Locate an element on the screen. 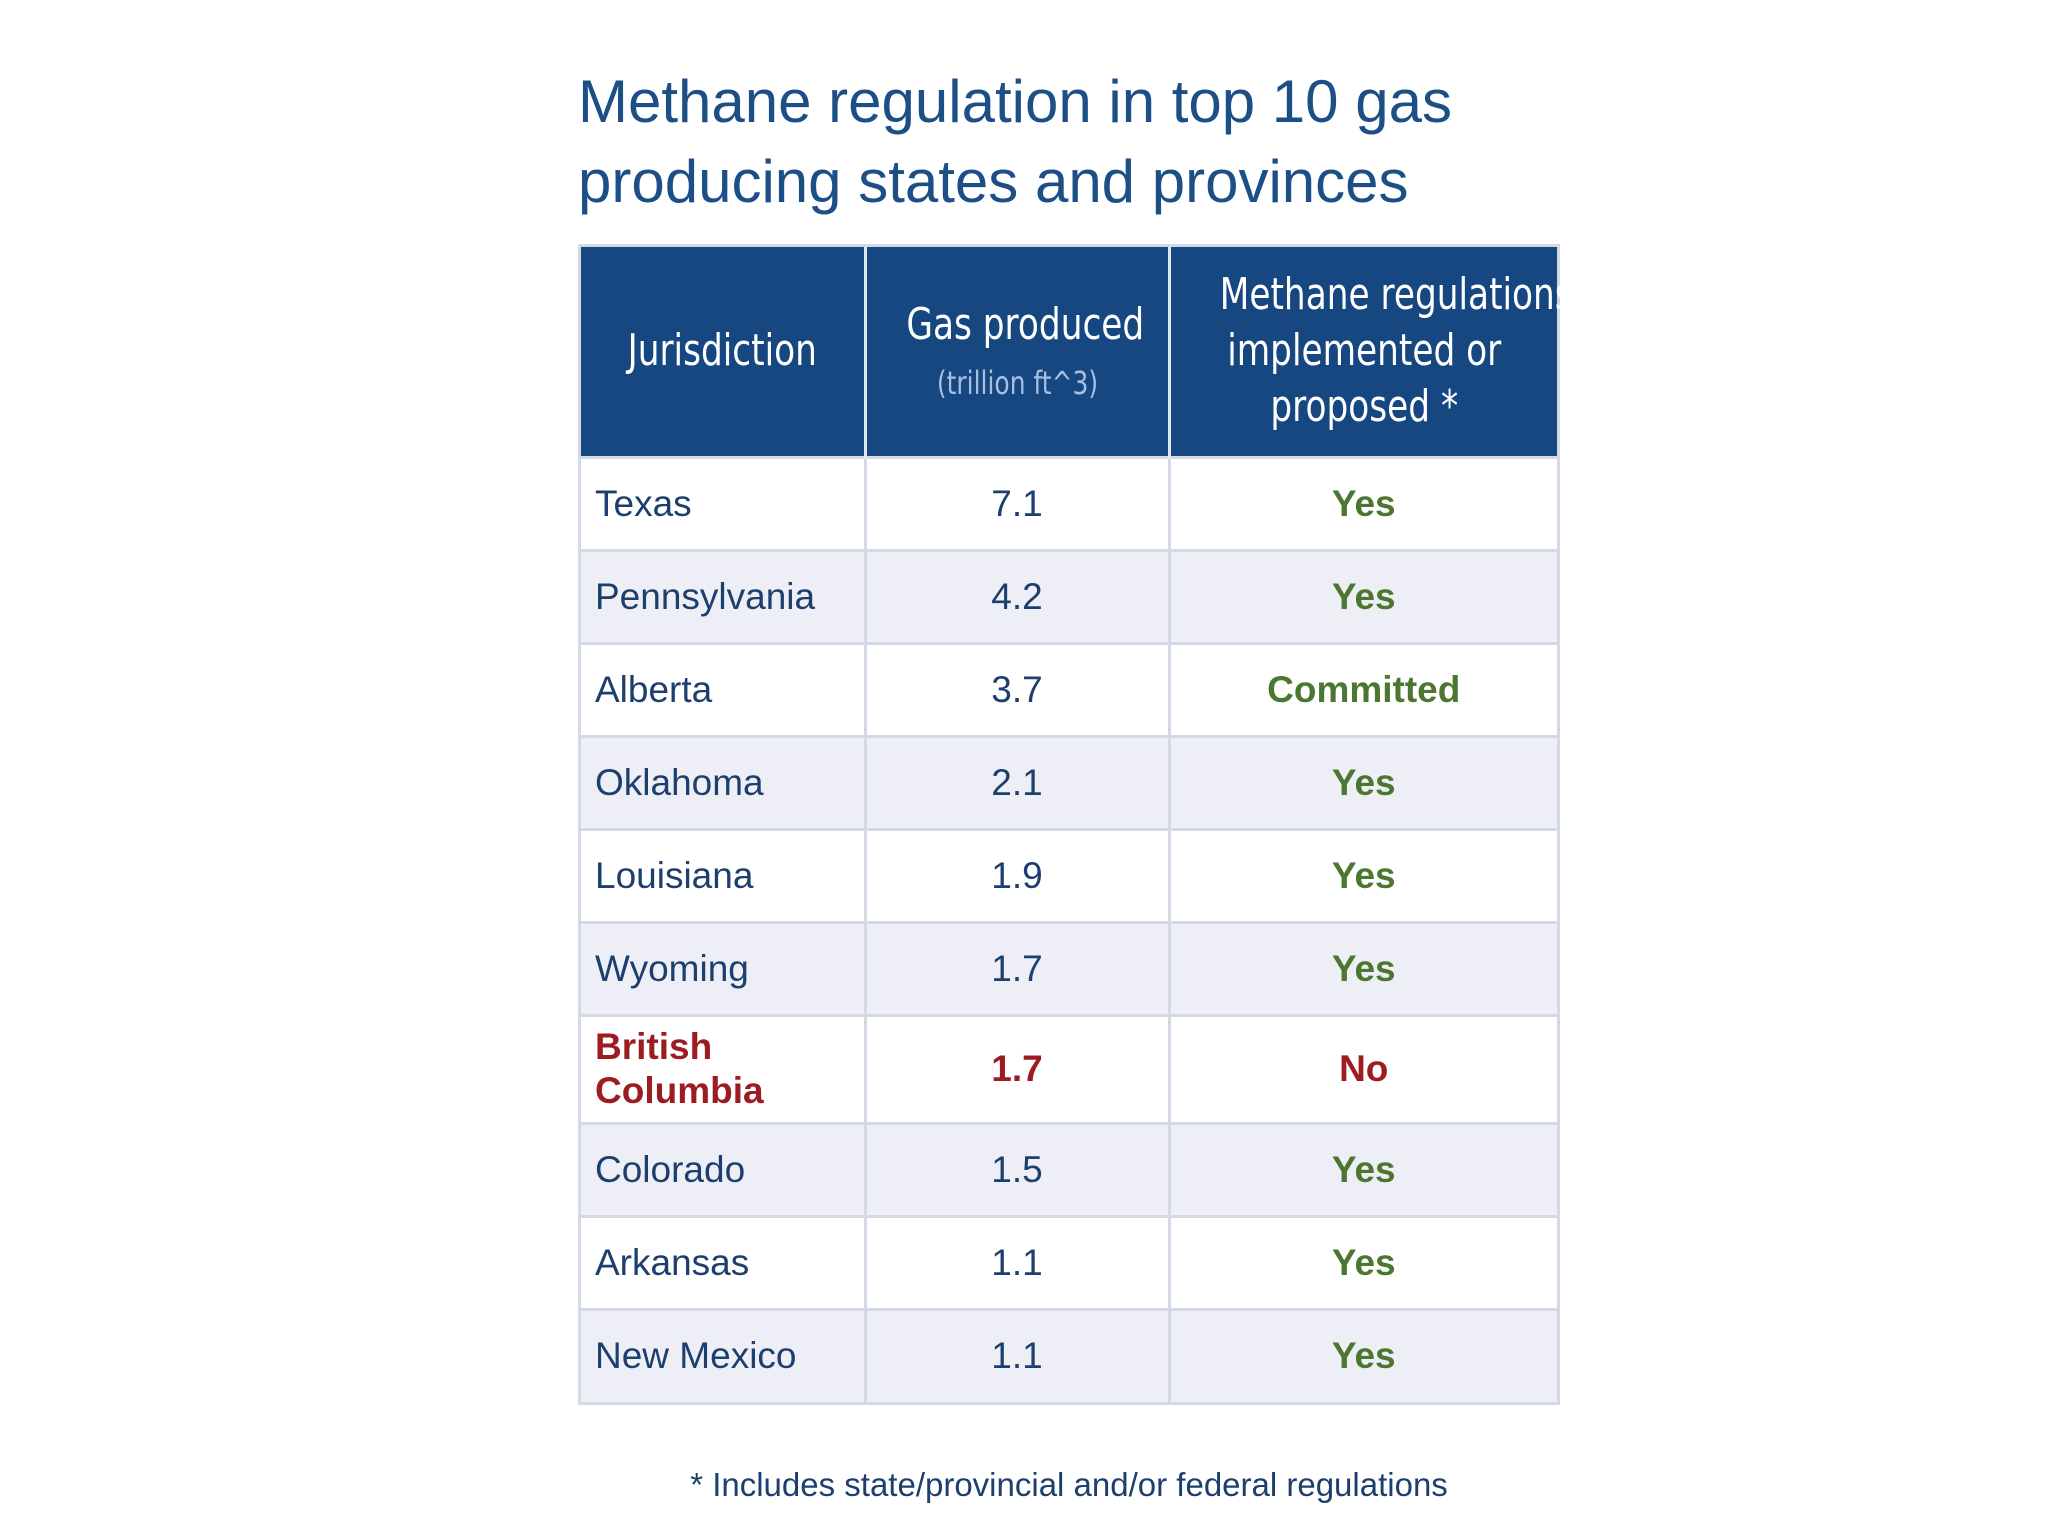  header-gas-produced: Gas produced (trillion ft^3) is located at coordinates (1018, 352).